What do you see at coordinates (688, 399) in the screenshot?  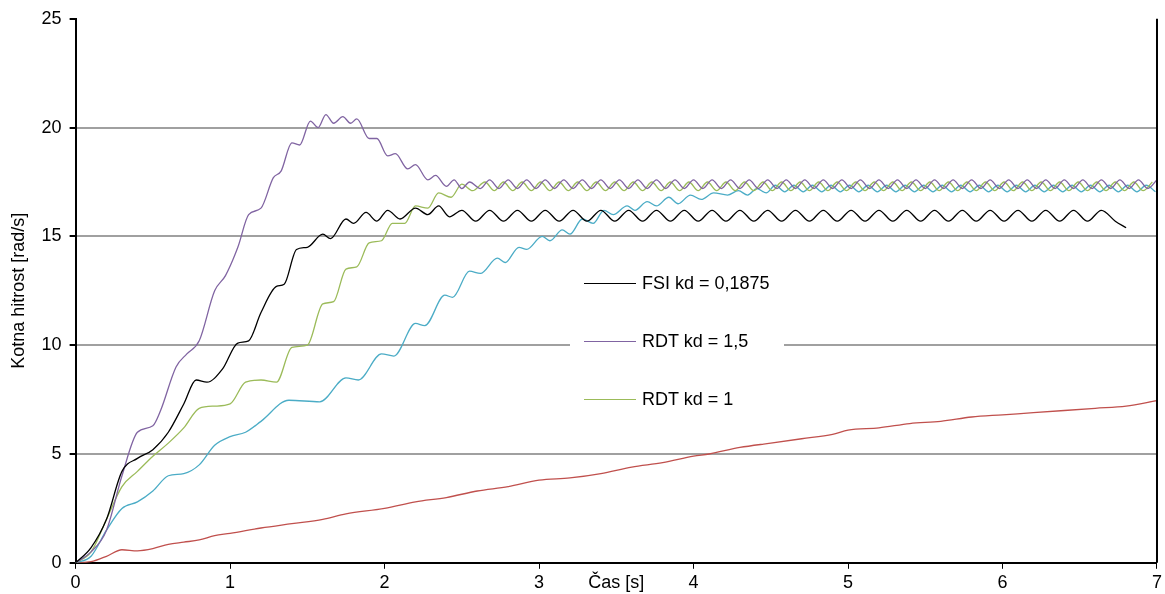 I see `legend-label: RDT kd = 1` at bounding box center [688, 399].